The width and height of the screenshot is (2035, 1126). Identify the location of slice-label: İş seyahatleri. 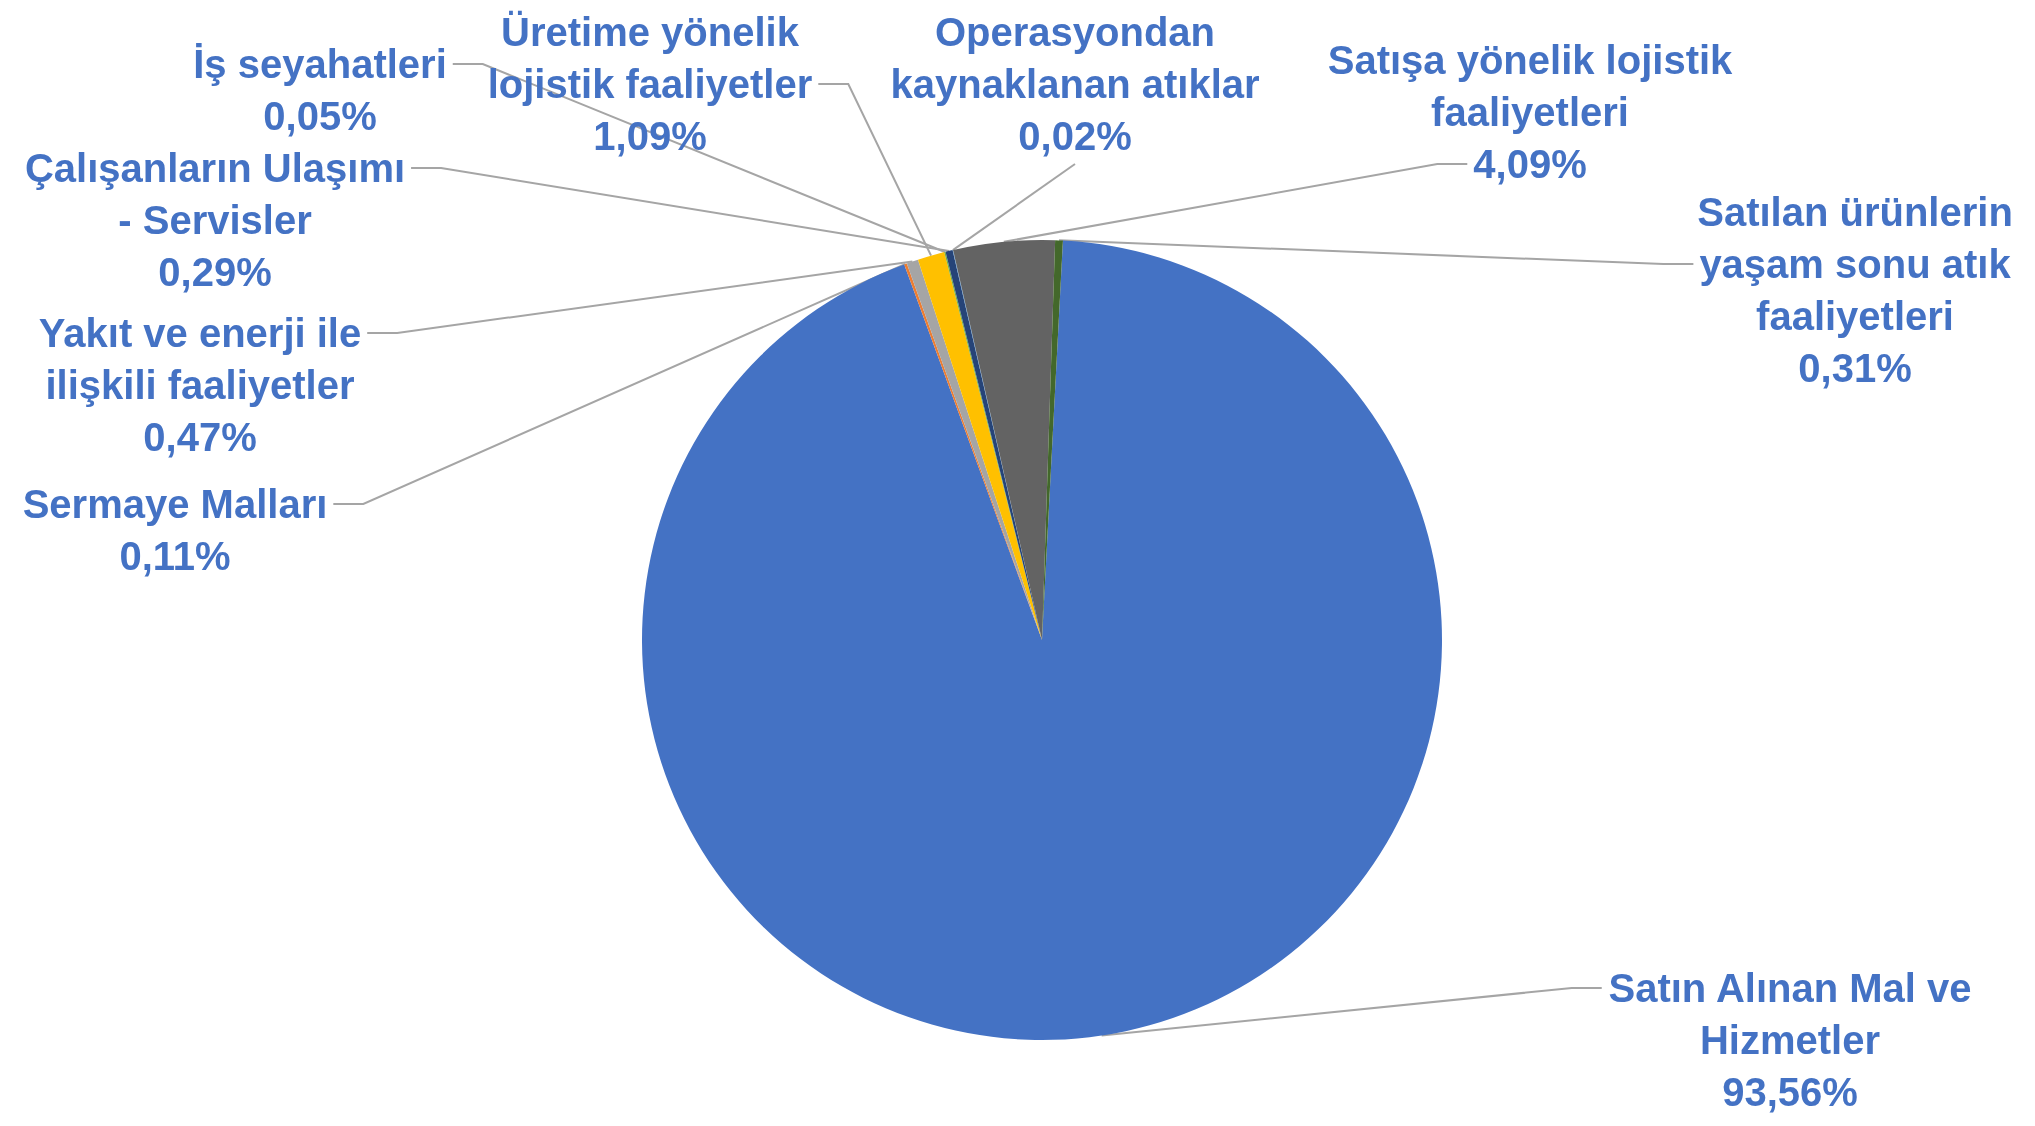
(320, 64).